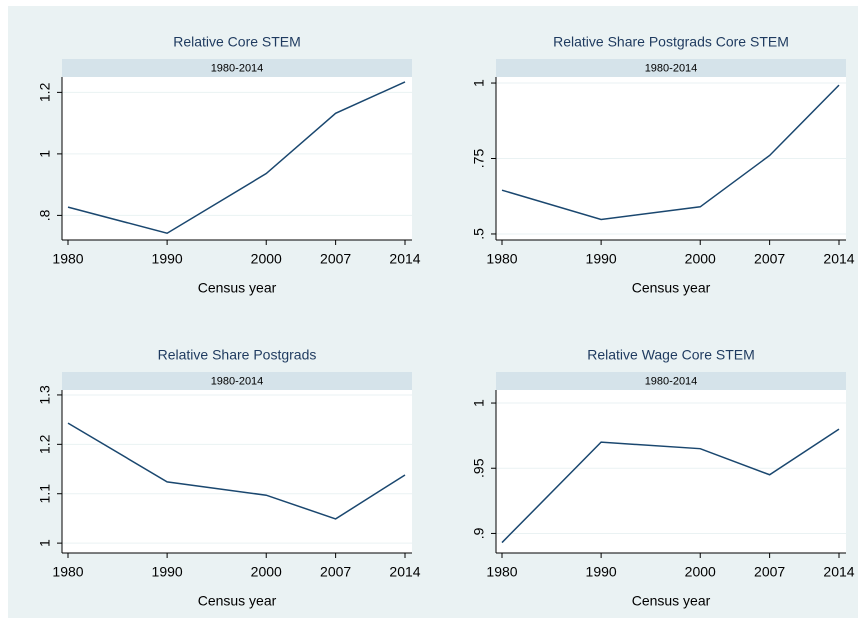 This screenshot has height=627, width=864. What do you see at coordinates (45, 494) in the screenshot?
I see `y-tick-label: 1.1` at bounding box center [45, 494].